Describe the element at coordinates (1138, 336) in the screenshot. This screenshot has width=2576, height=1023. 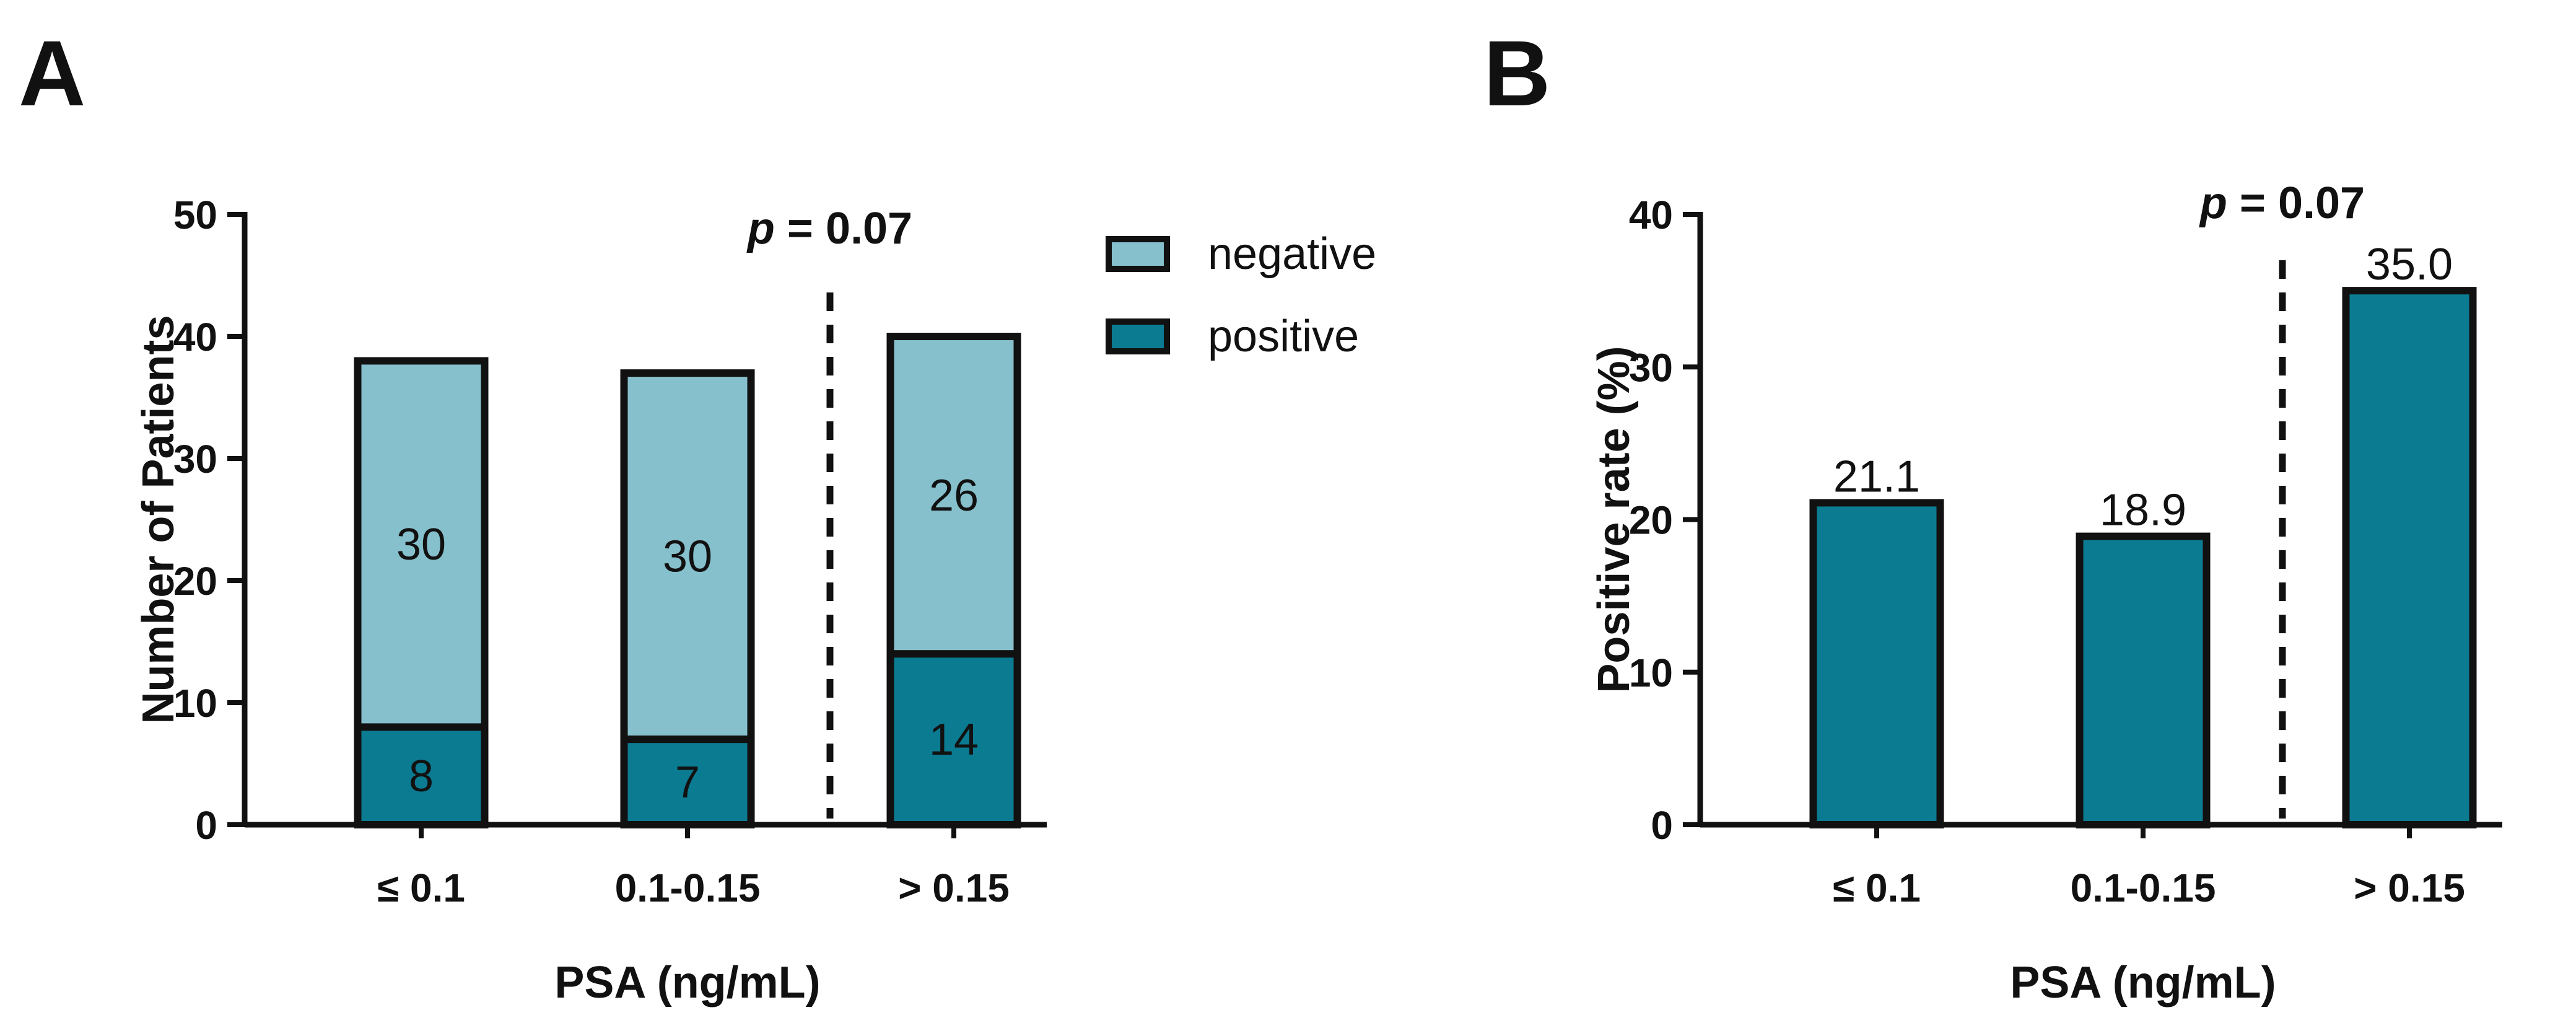
I see `legend-swatch-positive` at that location.